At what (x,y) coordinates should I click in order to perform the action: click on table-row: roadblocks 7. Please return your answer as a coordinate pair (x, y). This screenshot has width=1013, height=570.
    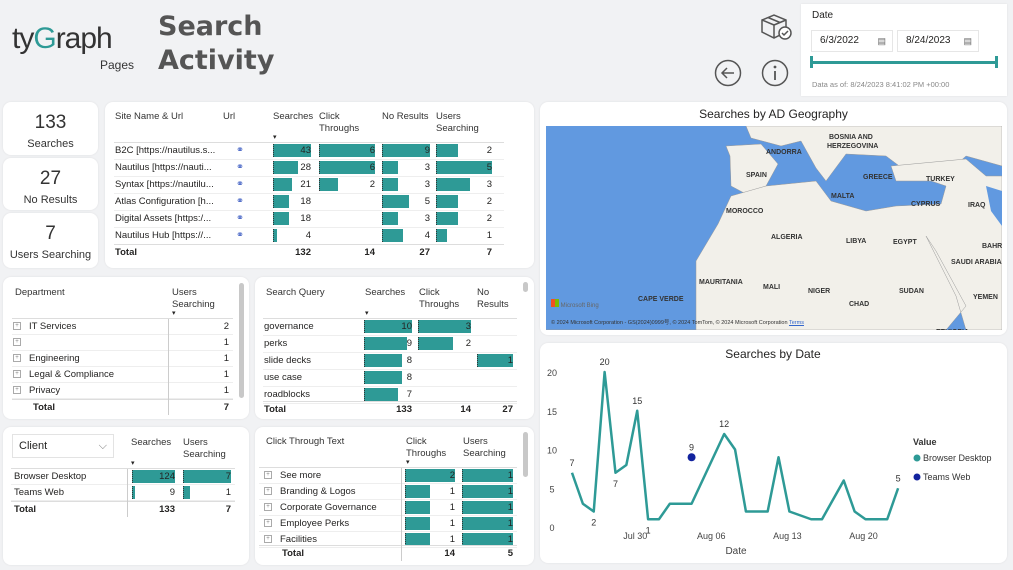
    Looking at the image, I should click on (390, 395).